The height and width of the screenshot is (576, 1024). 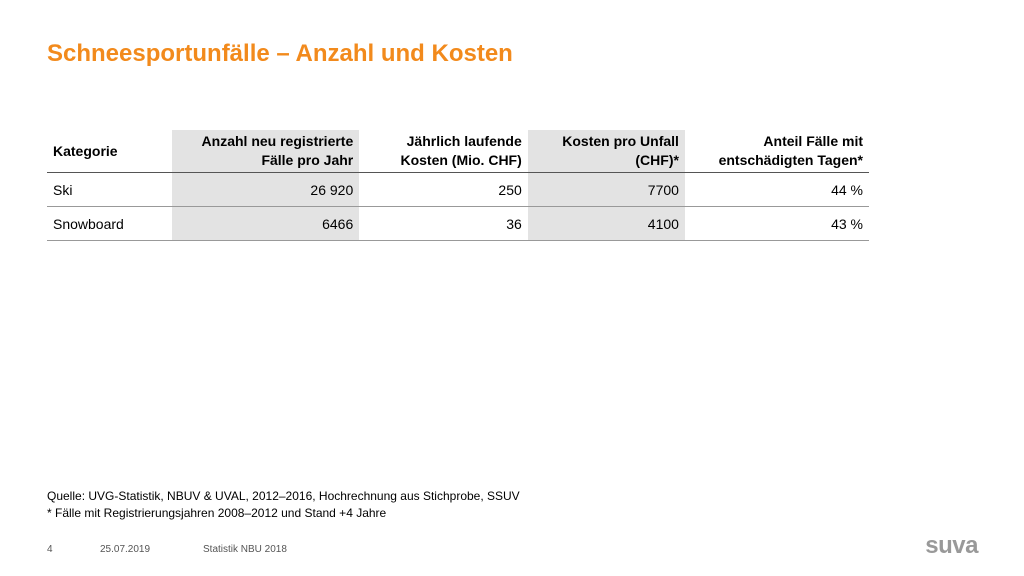 What do you see at coordinates (125, 549) in the screenshot?
I see `footer-date: 25.07.2019` at bounding box center [125, 549].